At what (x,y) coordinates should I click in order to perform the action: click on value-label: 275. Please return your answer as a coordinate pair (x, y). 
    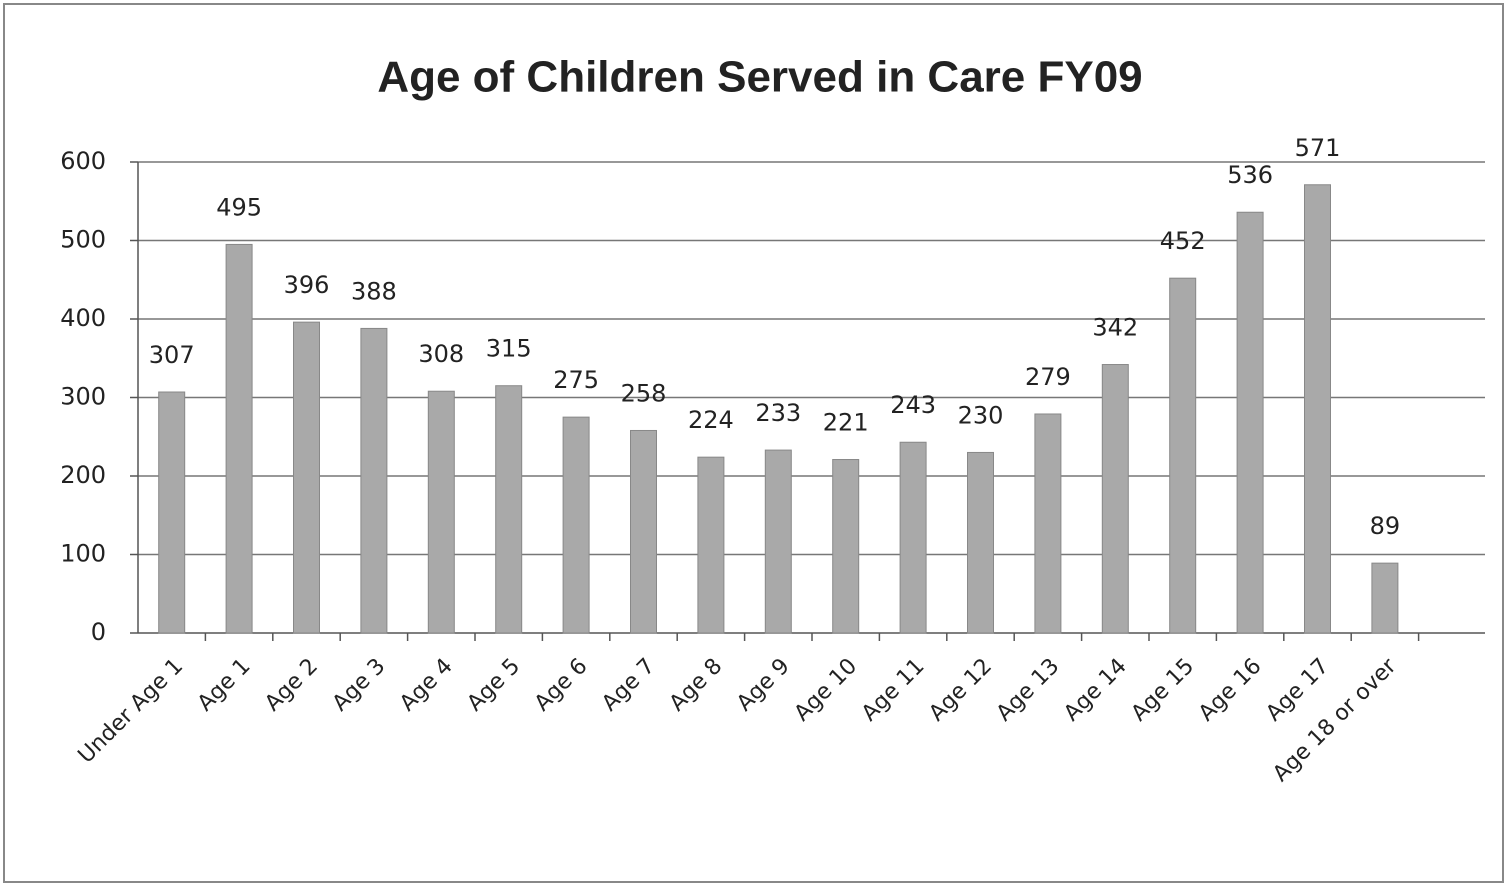
    Looking at the image, I should click on (576, 380).